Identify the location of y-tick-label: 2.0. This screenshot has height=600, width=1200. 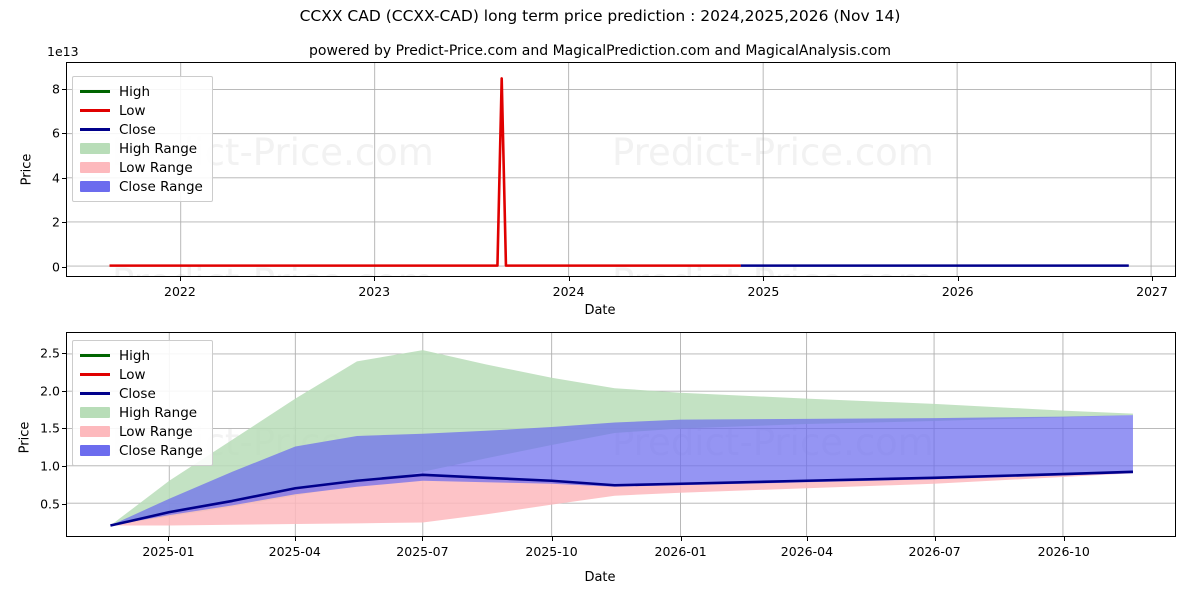
(50, 391).